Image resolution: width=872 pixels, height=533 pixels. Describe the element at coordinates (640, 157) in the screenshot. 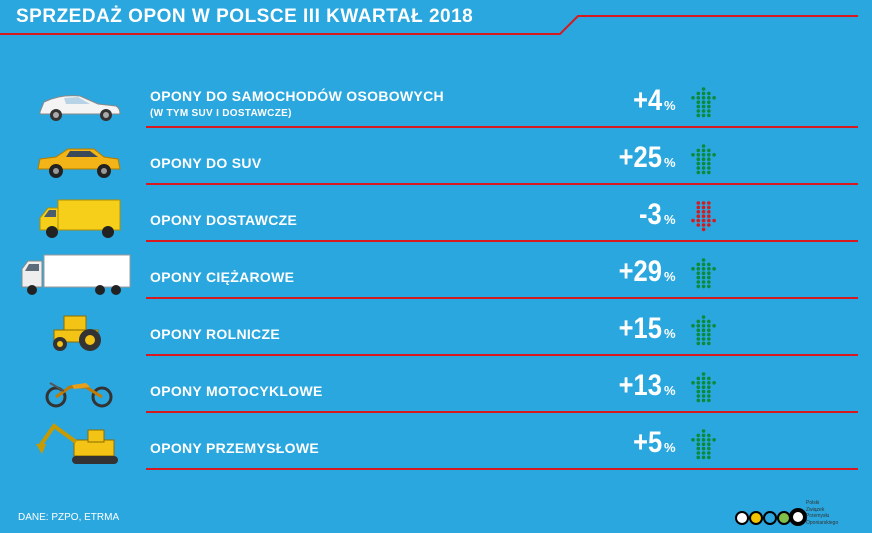

I see `change-value: +25` at that location.